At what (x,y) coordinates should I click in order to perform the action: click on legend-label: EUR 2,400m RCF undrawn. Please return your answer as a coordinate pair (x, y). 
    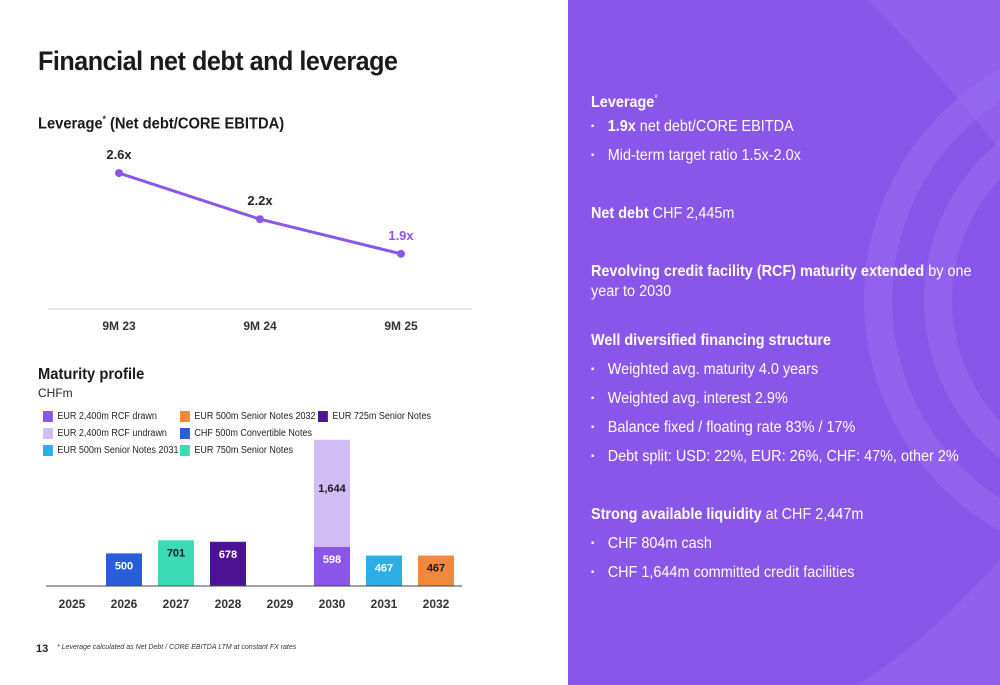
    Looking at the image, I should click on (112, 433).